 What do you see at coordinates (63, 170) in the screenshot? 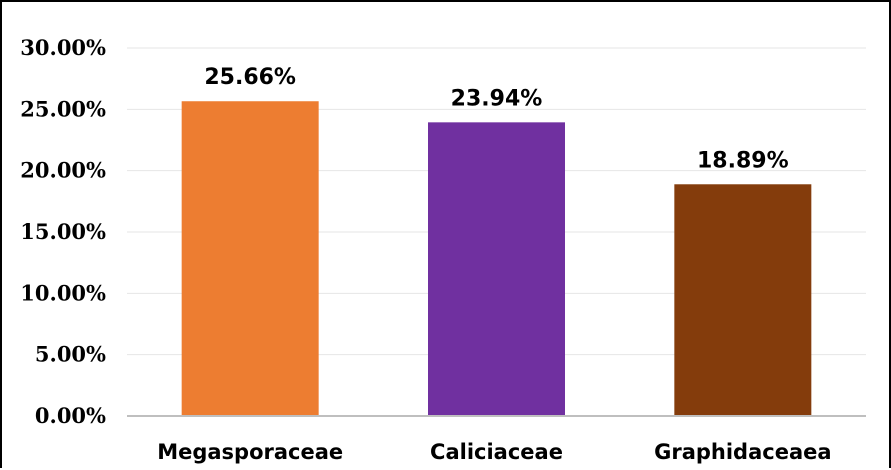
I see `y-tick-label: 20.00%` at bounding box center [63, 170].